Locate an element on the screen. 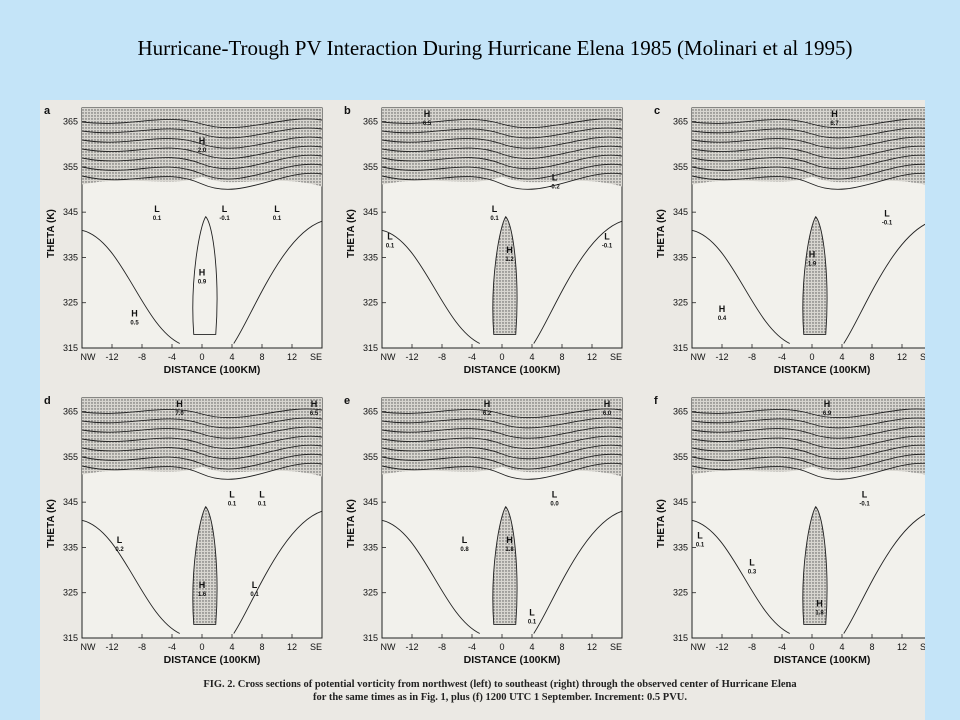  pv-extremum-label: L -0.1 is located at coordinates (607, 240).